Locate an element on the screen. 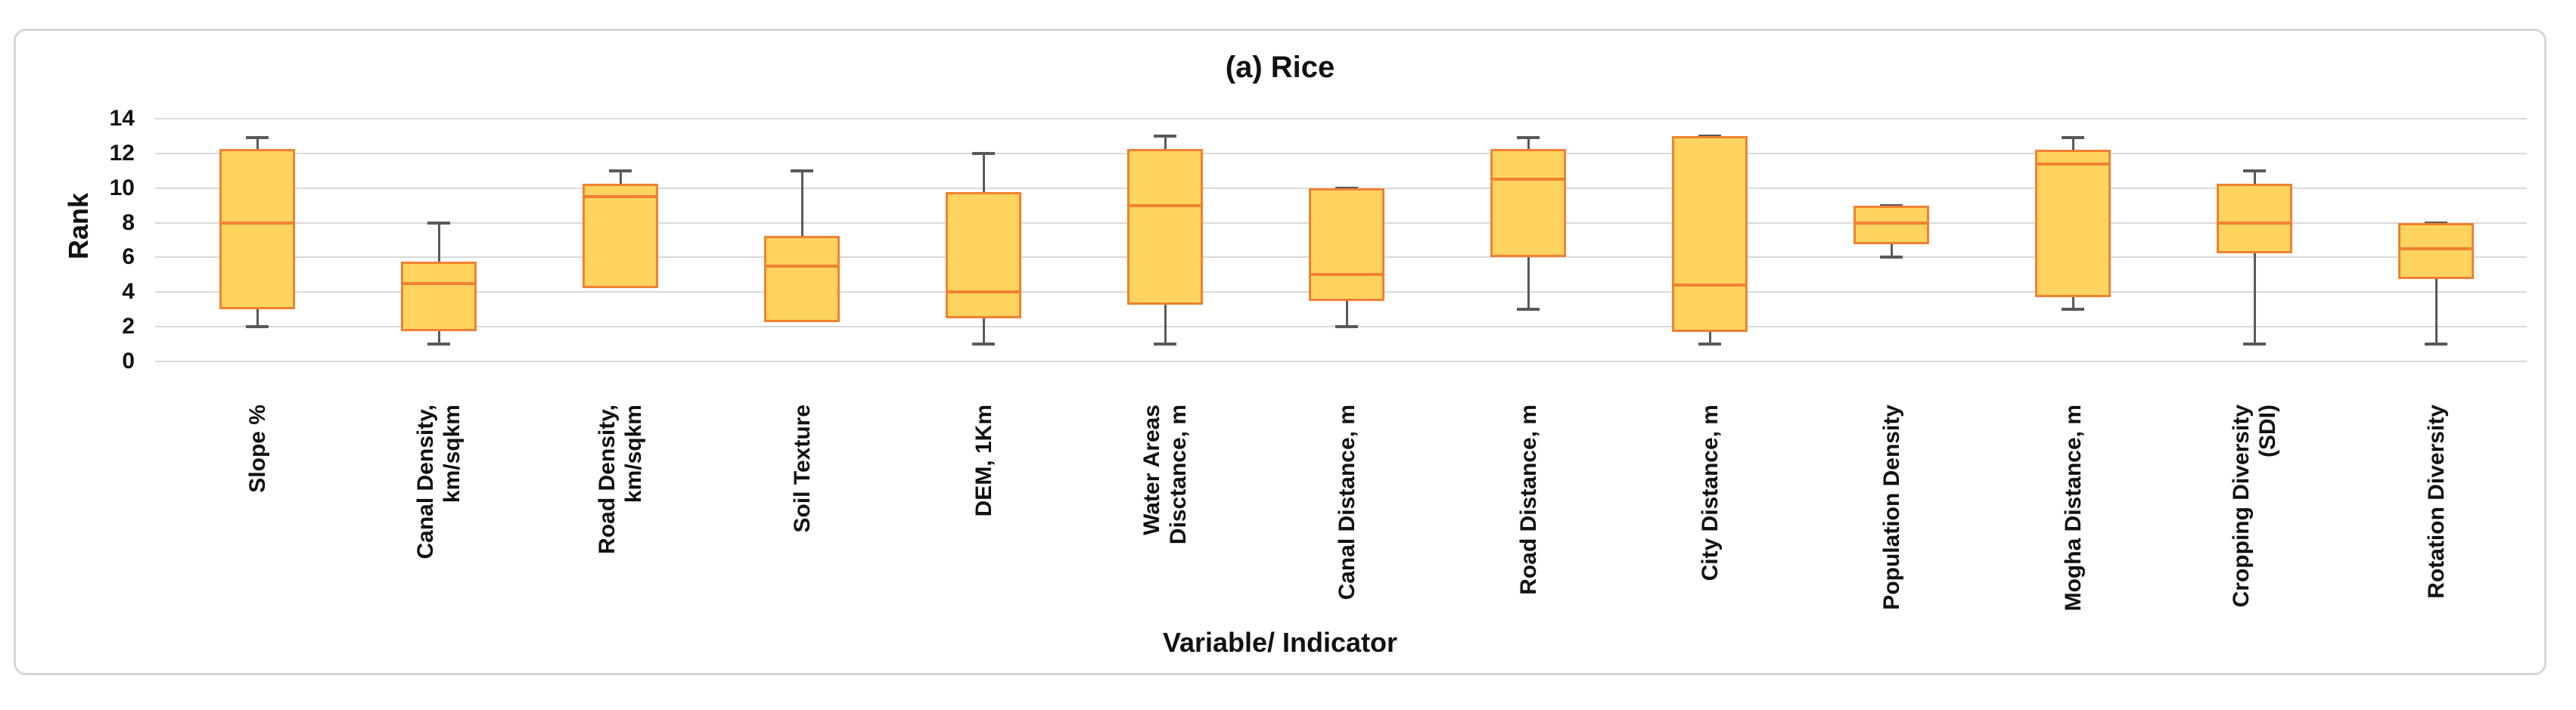  y-tick-label: 2 is located at coordinates (128, 326).